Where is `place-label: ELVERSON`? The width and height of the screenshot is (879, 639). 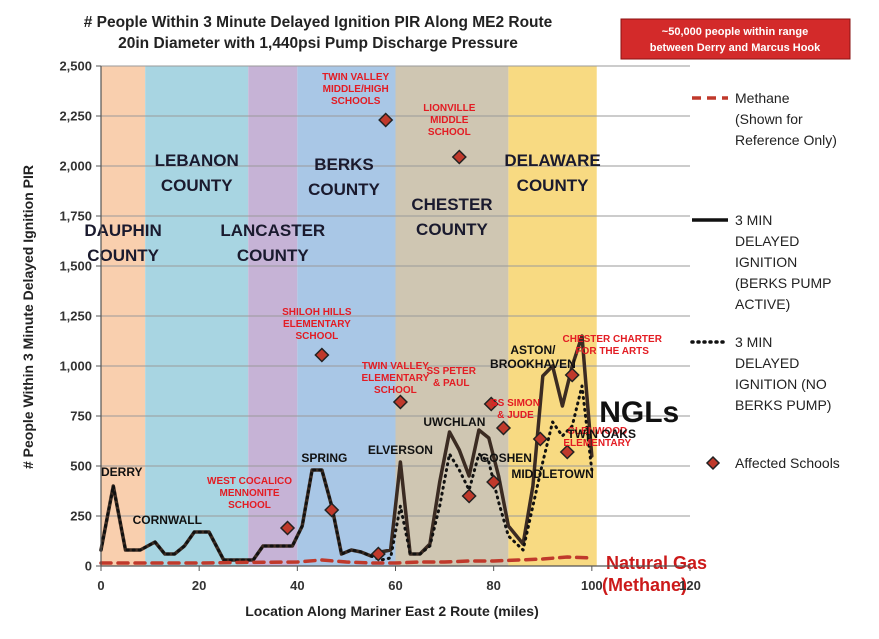
place-label: ELVERSON is located at coordinates (400, 450).